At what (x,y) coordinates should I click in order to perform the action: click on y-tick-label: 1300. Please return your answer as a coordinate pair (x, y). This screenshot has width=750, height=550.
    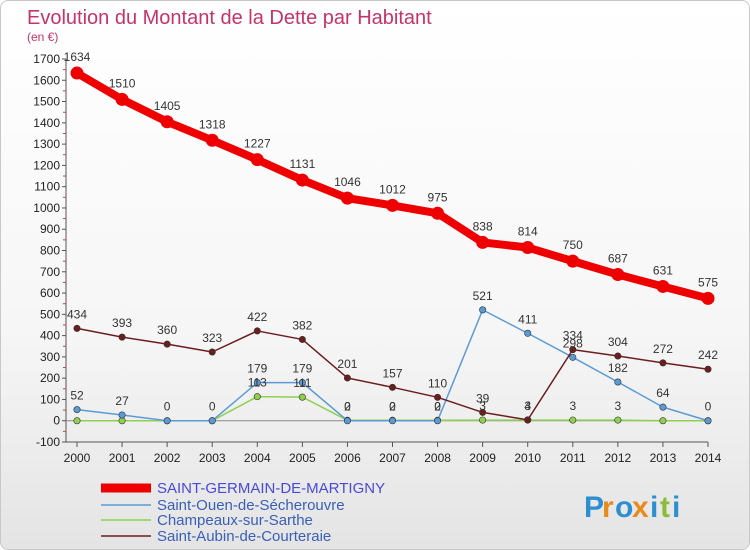
    Looking at the image, I should click on (46, 144).